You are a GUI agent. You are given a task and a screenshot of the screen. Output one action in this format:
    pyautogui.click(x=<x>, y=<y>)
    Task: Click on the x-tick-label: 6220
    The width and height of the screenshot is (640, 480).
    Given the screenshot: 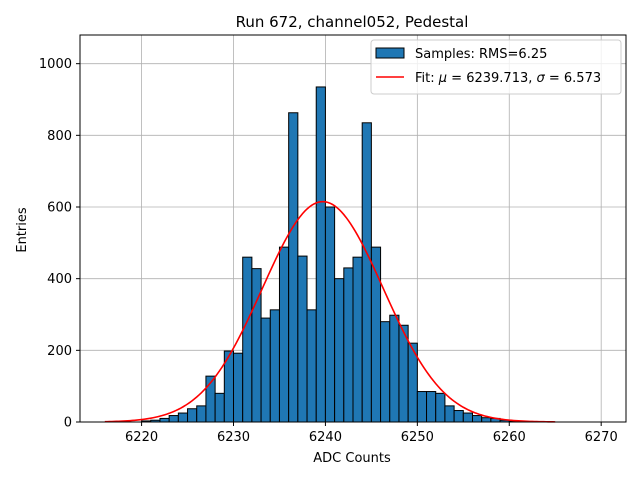 What is the action you would take?
    pyautogui.click(x=141, y=437)
    